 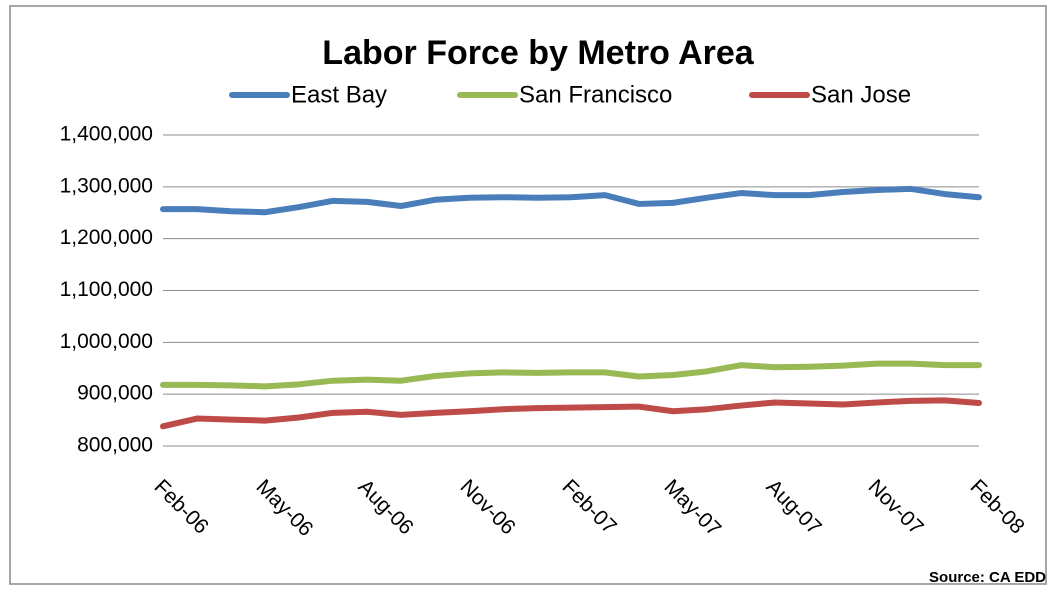 What do you see at coordinates (861, 94) in the screenshot?
I see `legend-label: San Jose` at bounding box center [861, 94].